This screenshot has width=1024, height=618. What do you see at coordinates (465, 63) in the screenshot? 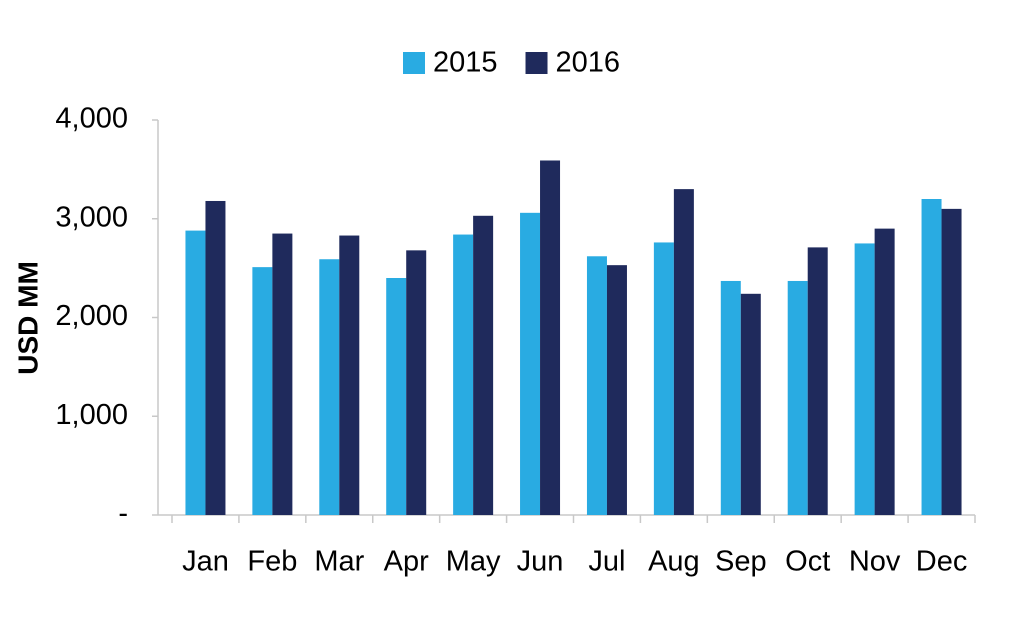
I see `legend-label: 2015` at bounding box center [465, 63].